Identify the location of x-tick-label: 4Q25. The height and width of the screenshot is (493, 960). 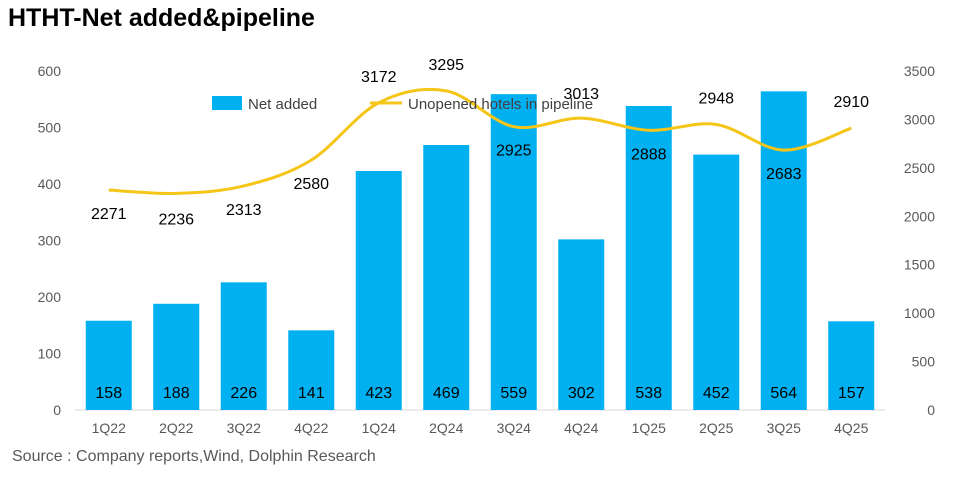
(851, 428).